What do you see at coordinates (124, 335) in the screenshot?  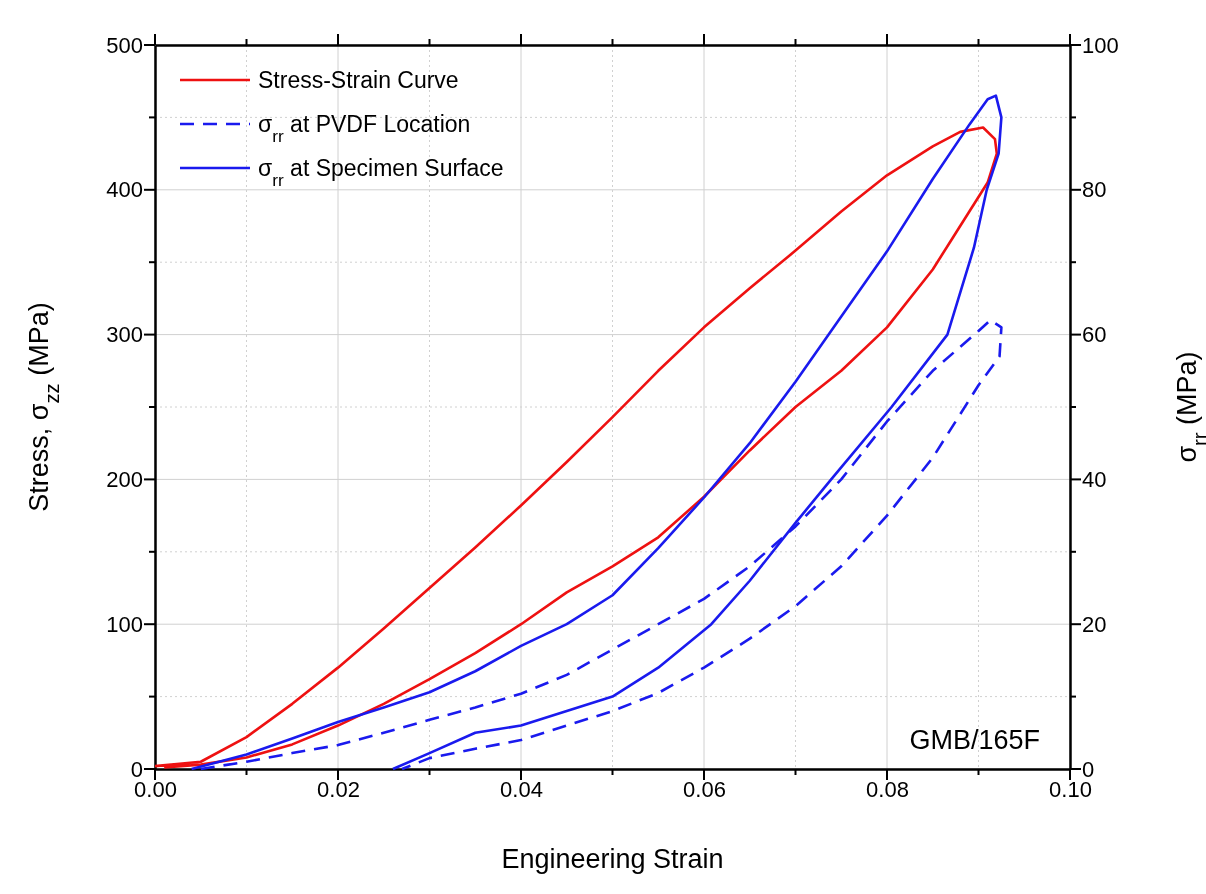 I see `y-tick-label: 300` at bounding box center [124, 335].